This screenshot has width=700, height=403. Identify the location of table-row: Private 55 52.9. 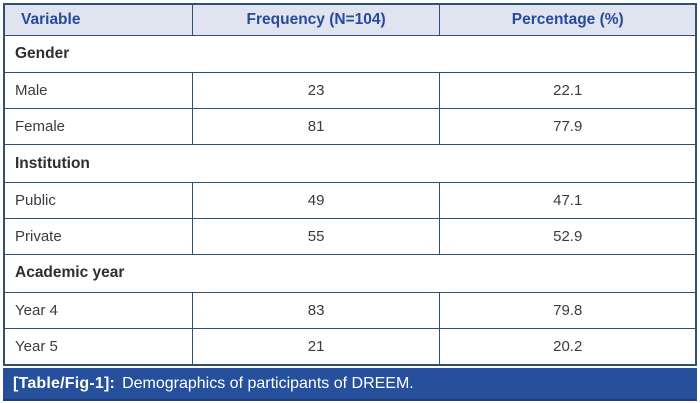
(350, 236).